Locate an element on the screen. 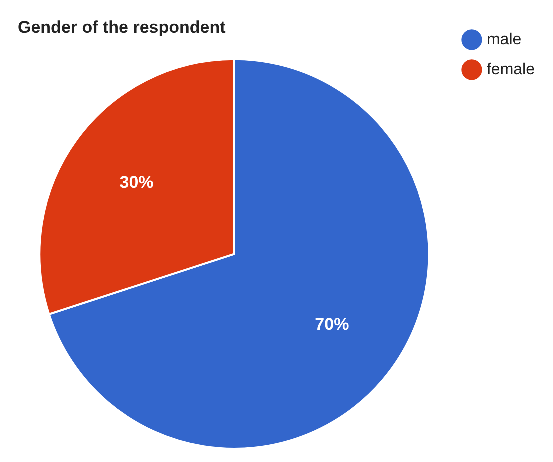 The height and width of the screenshot is (462, 553). legend-label: male is located at coordinates (504, 39).